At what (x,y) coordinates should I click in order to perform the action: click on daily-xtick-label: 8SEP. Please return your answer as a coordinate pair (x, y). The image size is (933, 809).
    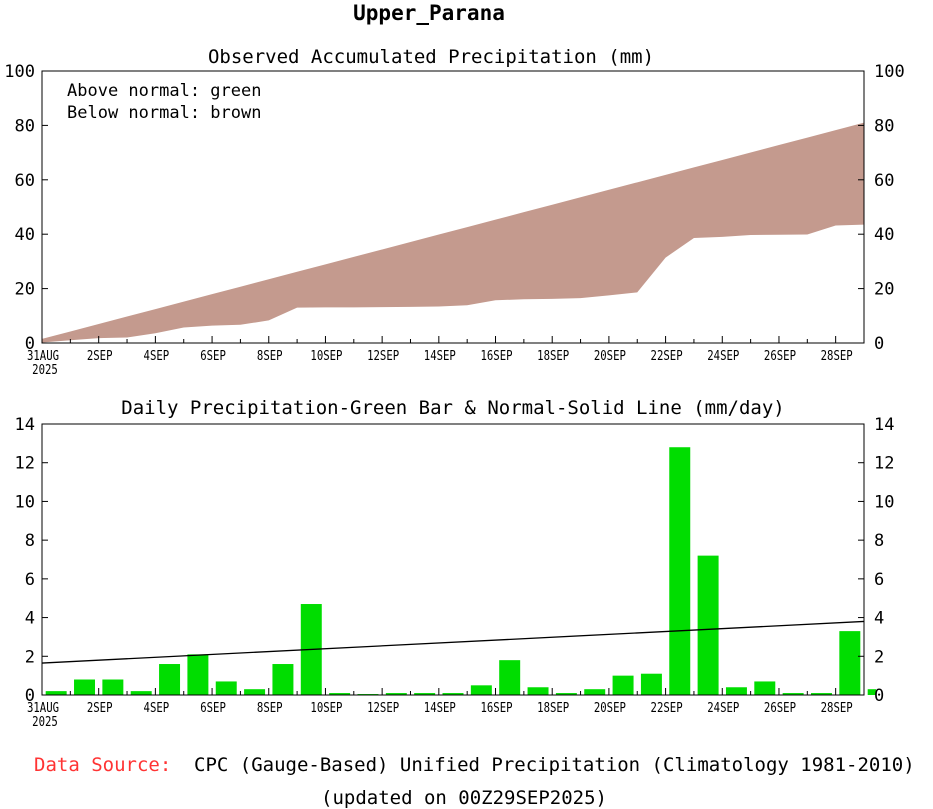
    Looking at the image, I should click on (270, 707).